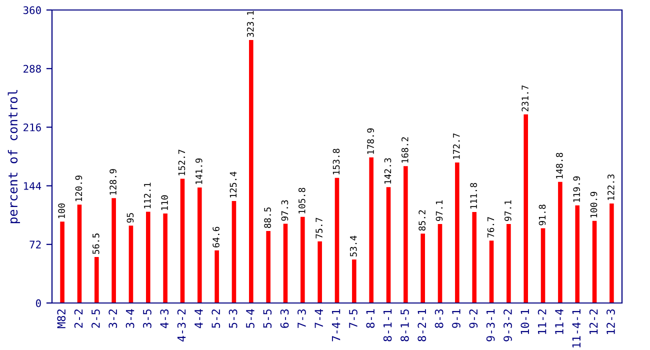 This screenshot has width=650, height=350. What do you see at coordinates (336, 161) in the screenshot?
I see `data-label: 153.8` at bounding box center [336, 161].